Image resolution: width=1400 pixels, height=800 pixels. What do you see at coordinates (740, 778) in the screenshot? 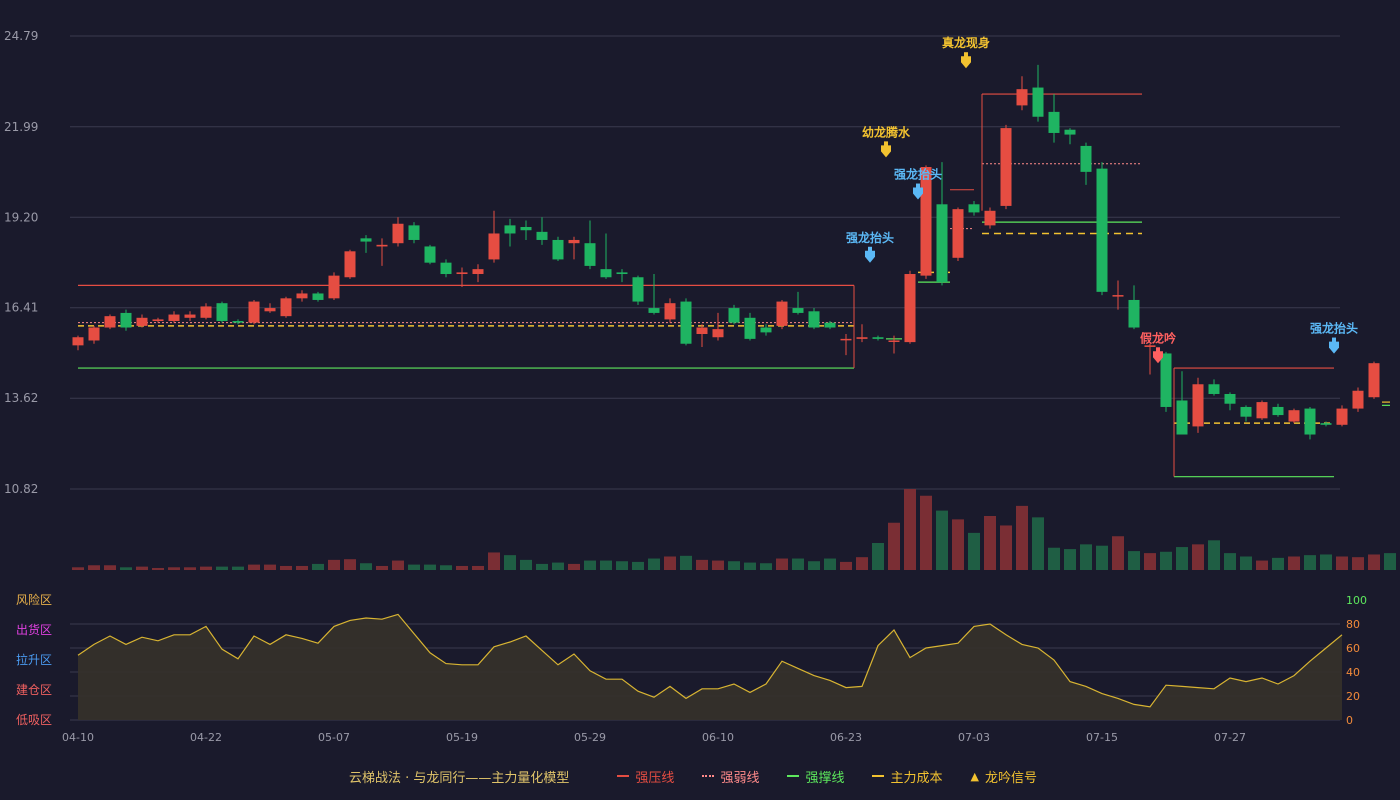
I see `legend-label-weak: 强弱线` at bounding box center [740, 778].